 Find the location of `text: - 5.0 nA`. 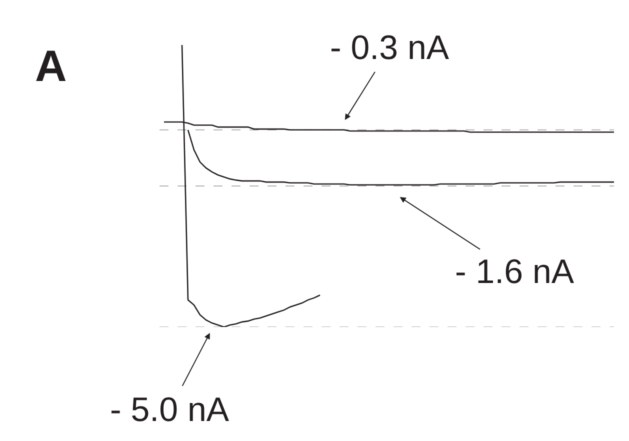

text: - 5.0 nA is located at coordinates (170, 410).